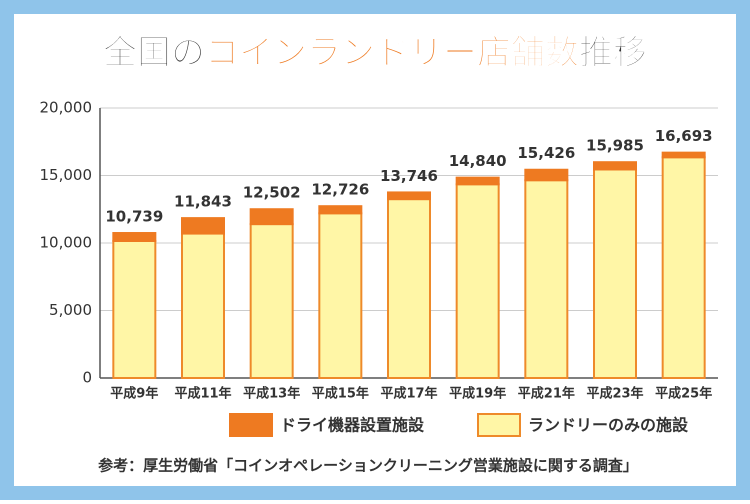 The width and height of the screenshot is (750, 504). What do you see at coordinates (66, 175) in the screenshot?
I see `y-tick-label: 15,000` at bounding box center [66, 175].